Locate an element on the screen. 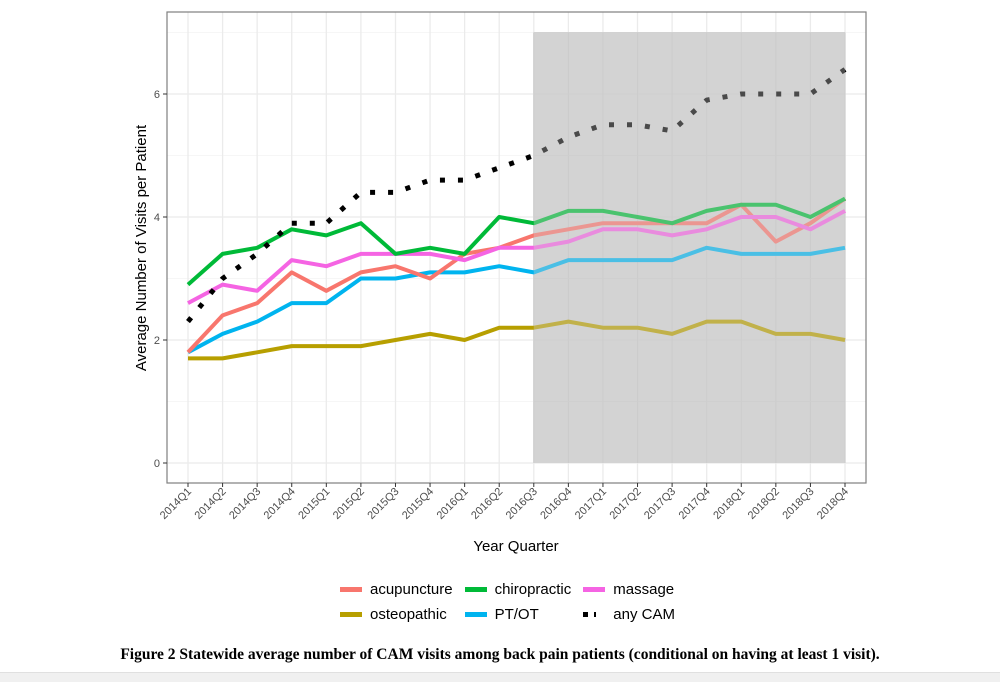 The image size is (1000, 682). series-line-pt-ot is located at coordinates (516, 300).